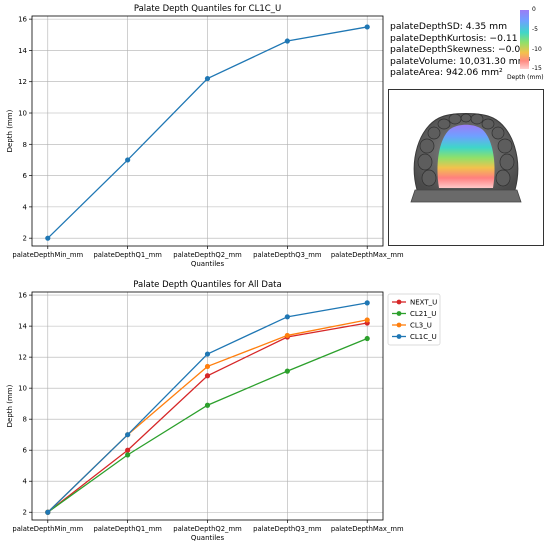  Describe the element at coordinates (207, 9) in the screenshot. I see `chart-title: Palate Depth Quantiles for CL1C_U` at that location.